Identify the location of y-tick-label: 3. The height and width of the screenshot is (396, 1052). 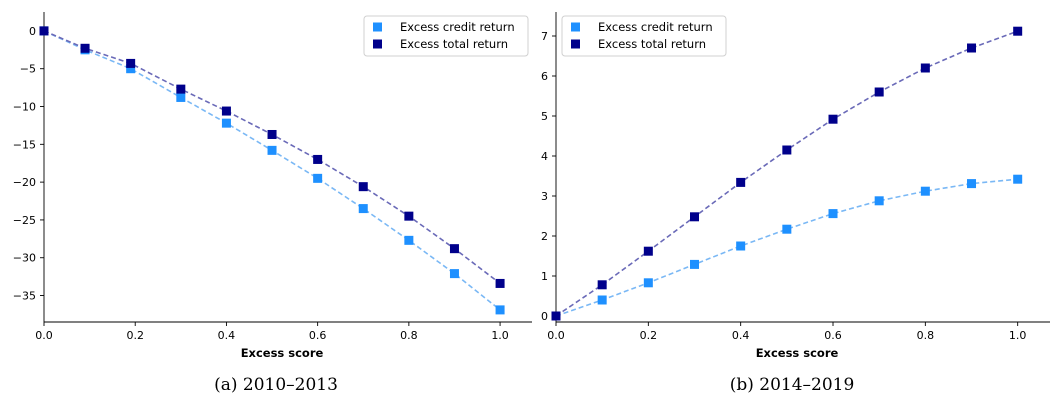
(544, 196).